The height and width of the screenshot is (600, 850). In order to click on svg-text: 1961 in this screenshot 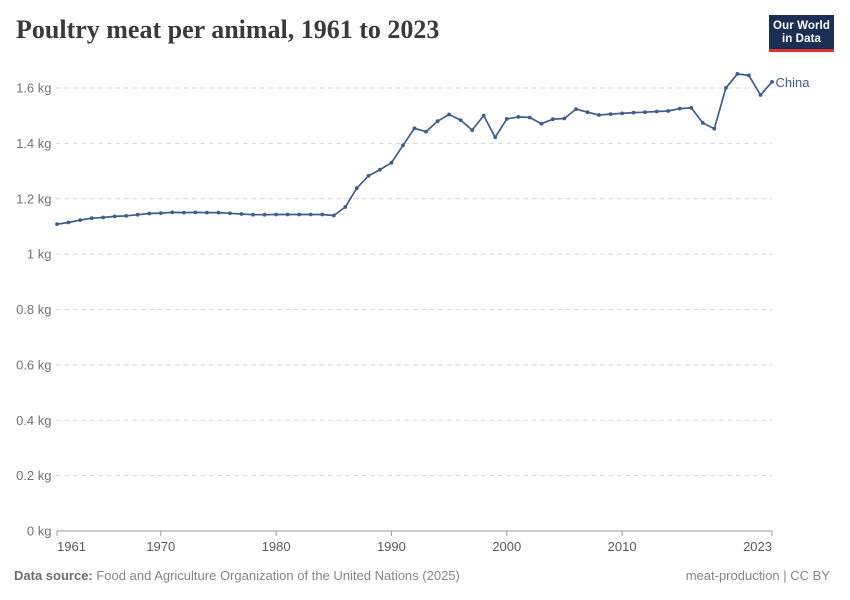, I will do `click(71, 546)`.